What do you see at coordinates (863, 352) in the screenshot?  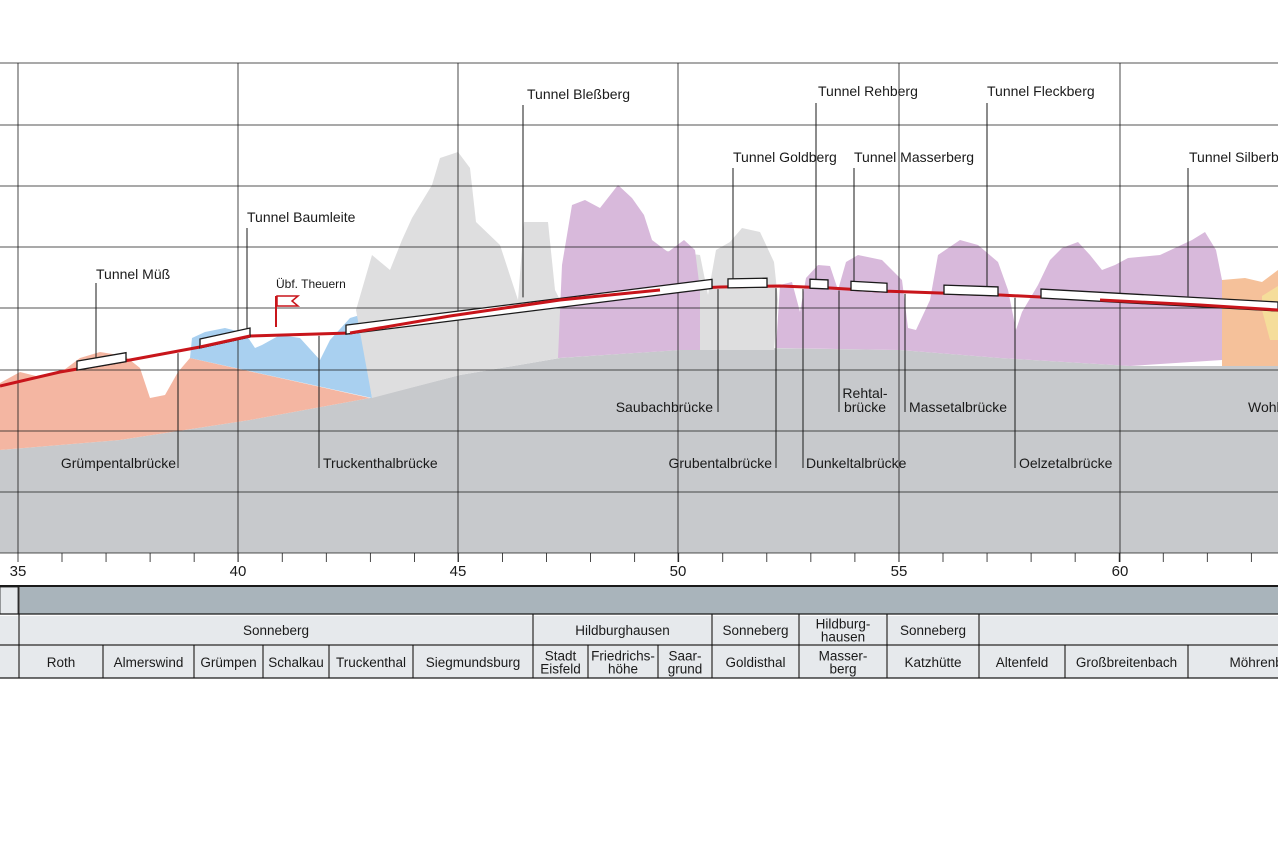 I see `bridge-marker: Rehtal-brücke` at bounding box center [863, 352].